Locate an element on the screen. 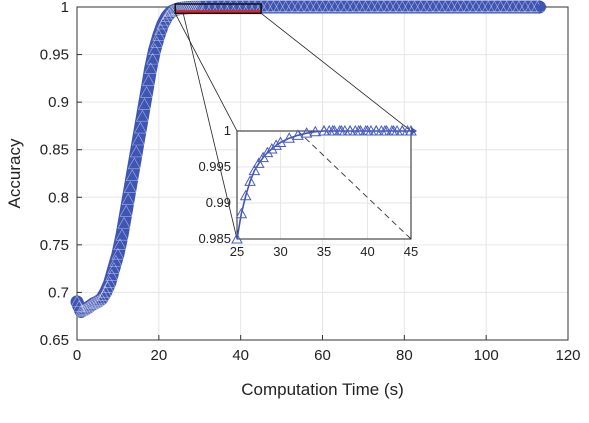  inset-y-tick-label: 0.995 is located at coordinates (214, 166).